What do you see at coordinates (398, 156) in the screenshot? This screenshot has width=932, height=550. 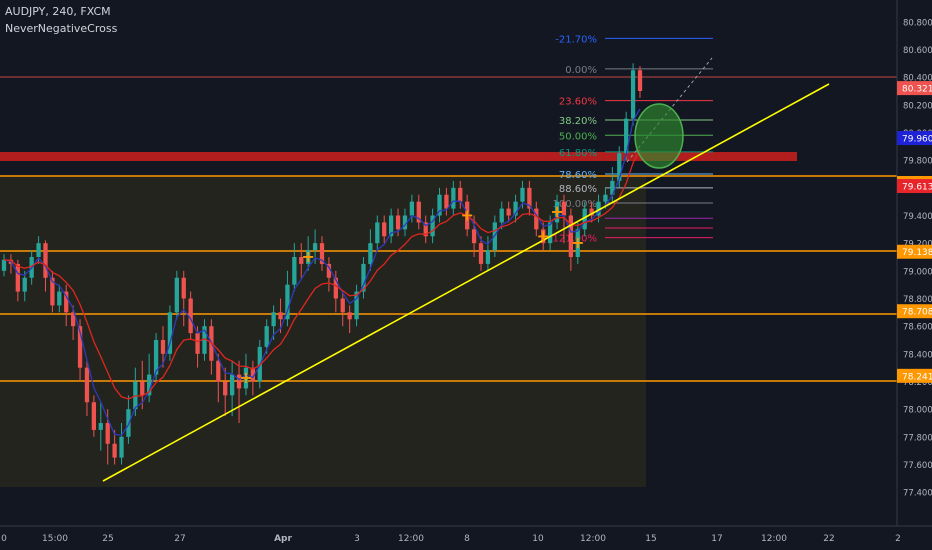 I see `resistance-zone` at bounding box center [398, 156].